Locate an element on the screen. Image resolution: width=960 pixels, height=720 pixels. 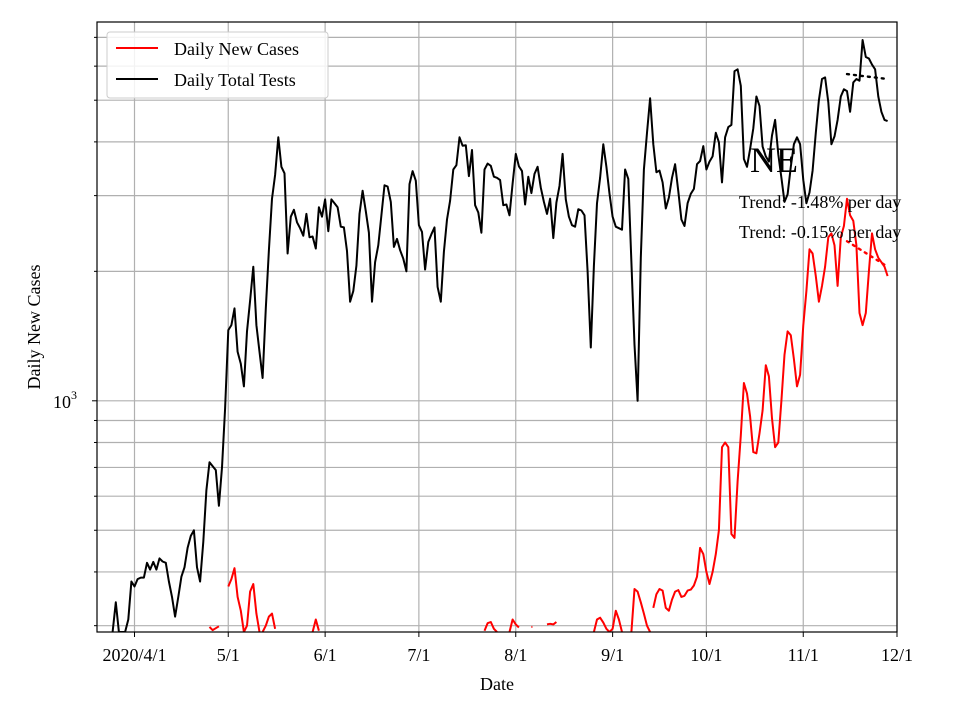
x-axis-ticks: 2020/4/1 5/1 6/1 7/1 8/1 9/1 10/1 11/1 12/1 is located at coordinates (507, 648).